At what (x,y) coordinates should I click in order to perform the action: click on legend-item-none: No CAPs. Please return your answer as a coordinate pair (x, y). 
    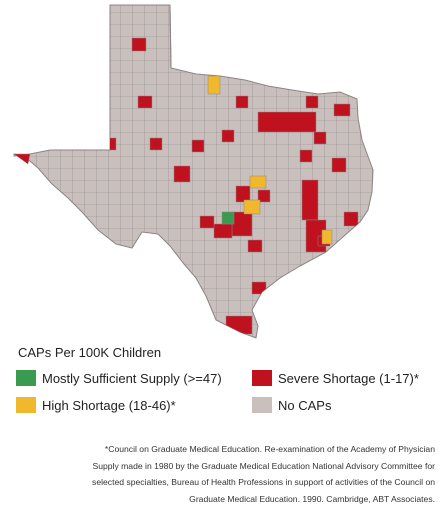
    Looking at the image, I should click on (291, 405).